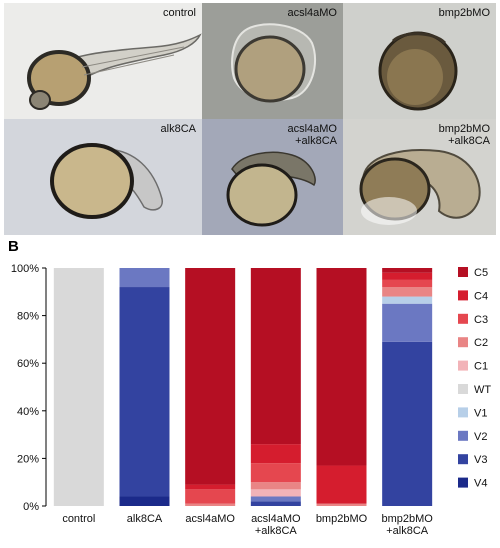  I want to click on category-label: acsl4aMO, so click(210, 519).